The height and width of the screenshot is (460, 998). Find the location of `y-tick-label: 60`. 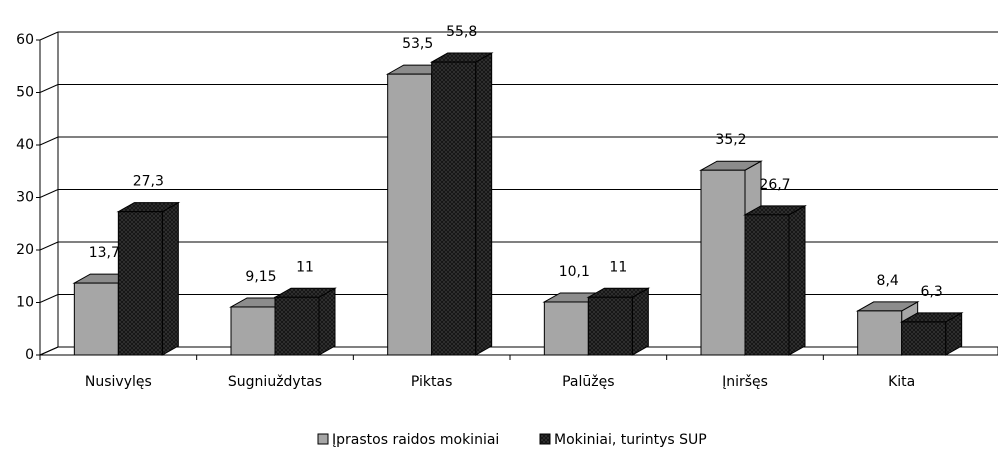

y-tick-label: 60 is located at coordinates (25, 40).